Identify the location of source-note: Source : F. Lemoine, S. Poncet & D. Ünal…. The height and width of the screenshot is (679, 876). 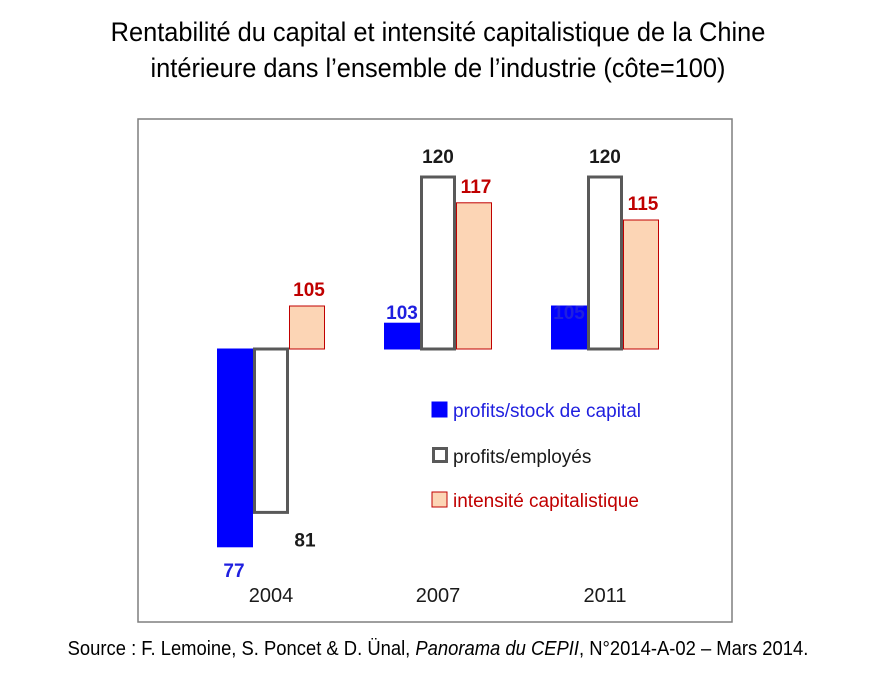
(438, 649).